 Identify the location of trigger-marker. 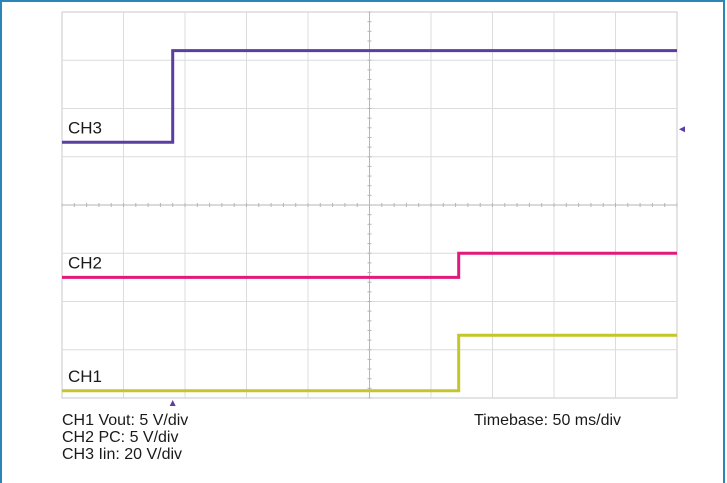
(172, 403).